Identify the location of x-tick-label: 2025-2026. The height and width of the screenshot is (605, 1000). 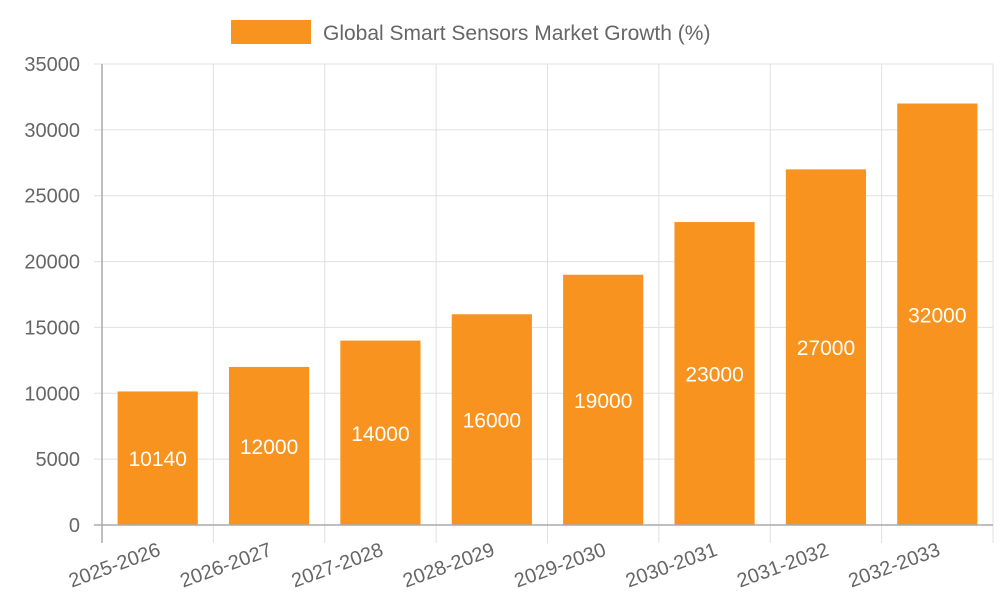
(114, 565).